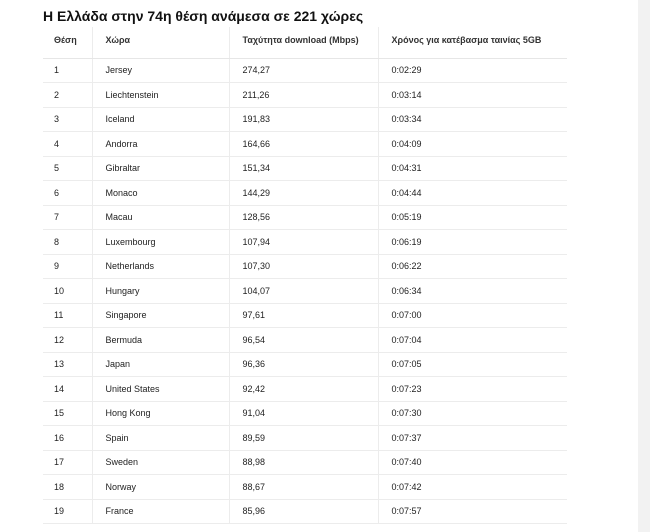 This screenshot has height=532, width=650. What do you see at coordinates (161, 487) in the screenshot?
I see `cell-country: Norway` at bounding box center [161, 487].